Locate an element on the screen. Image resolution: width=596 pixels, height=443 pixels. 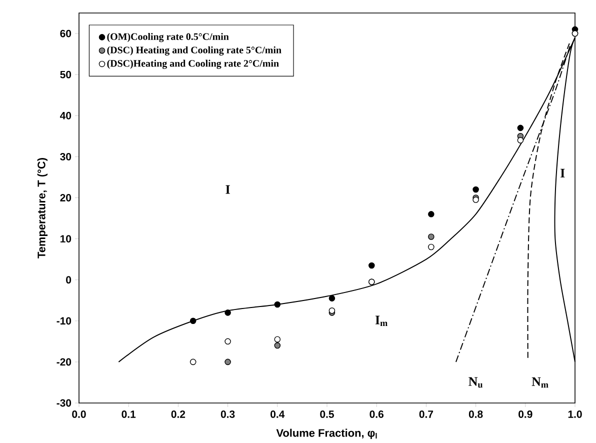
y-axis-title: Temperature, T (°C) is located at coordinates (42, 208).